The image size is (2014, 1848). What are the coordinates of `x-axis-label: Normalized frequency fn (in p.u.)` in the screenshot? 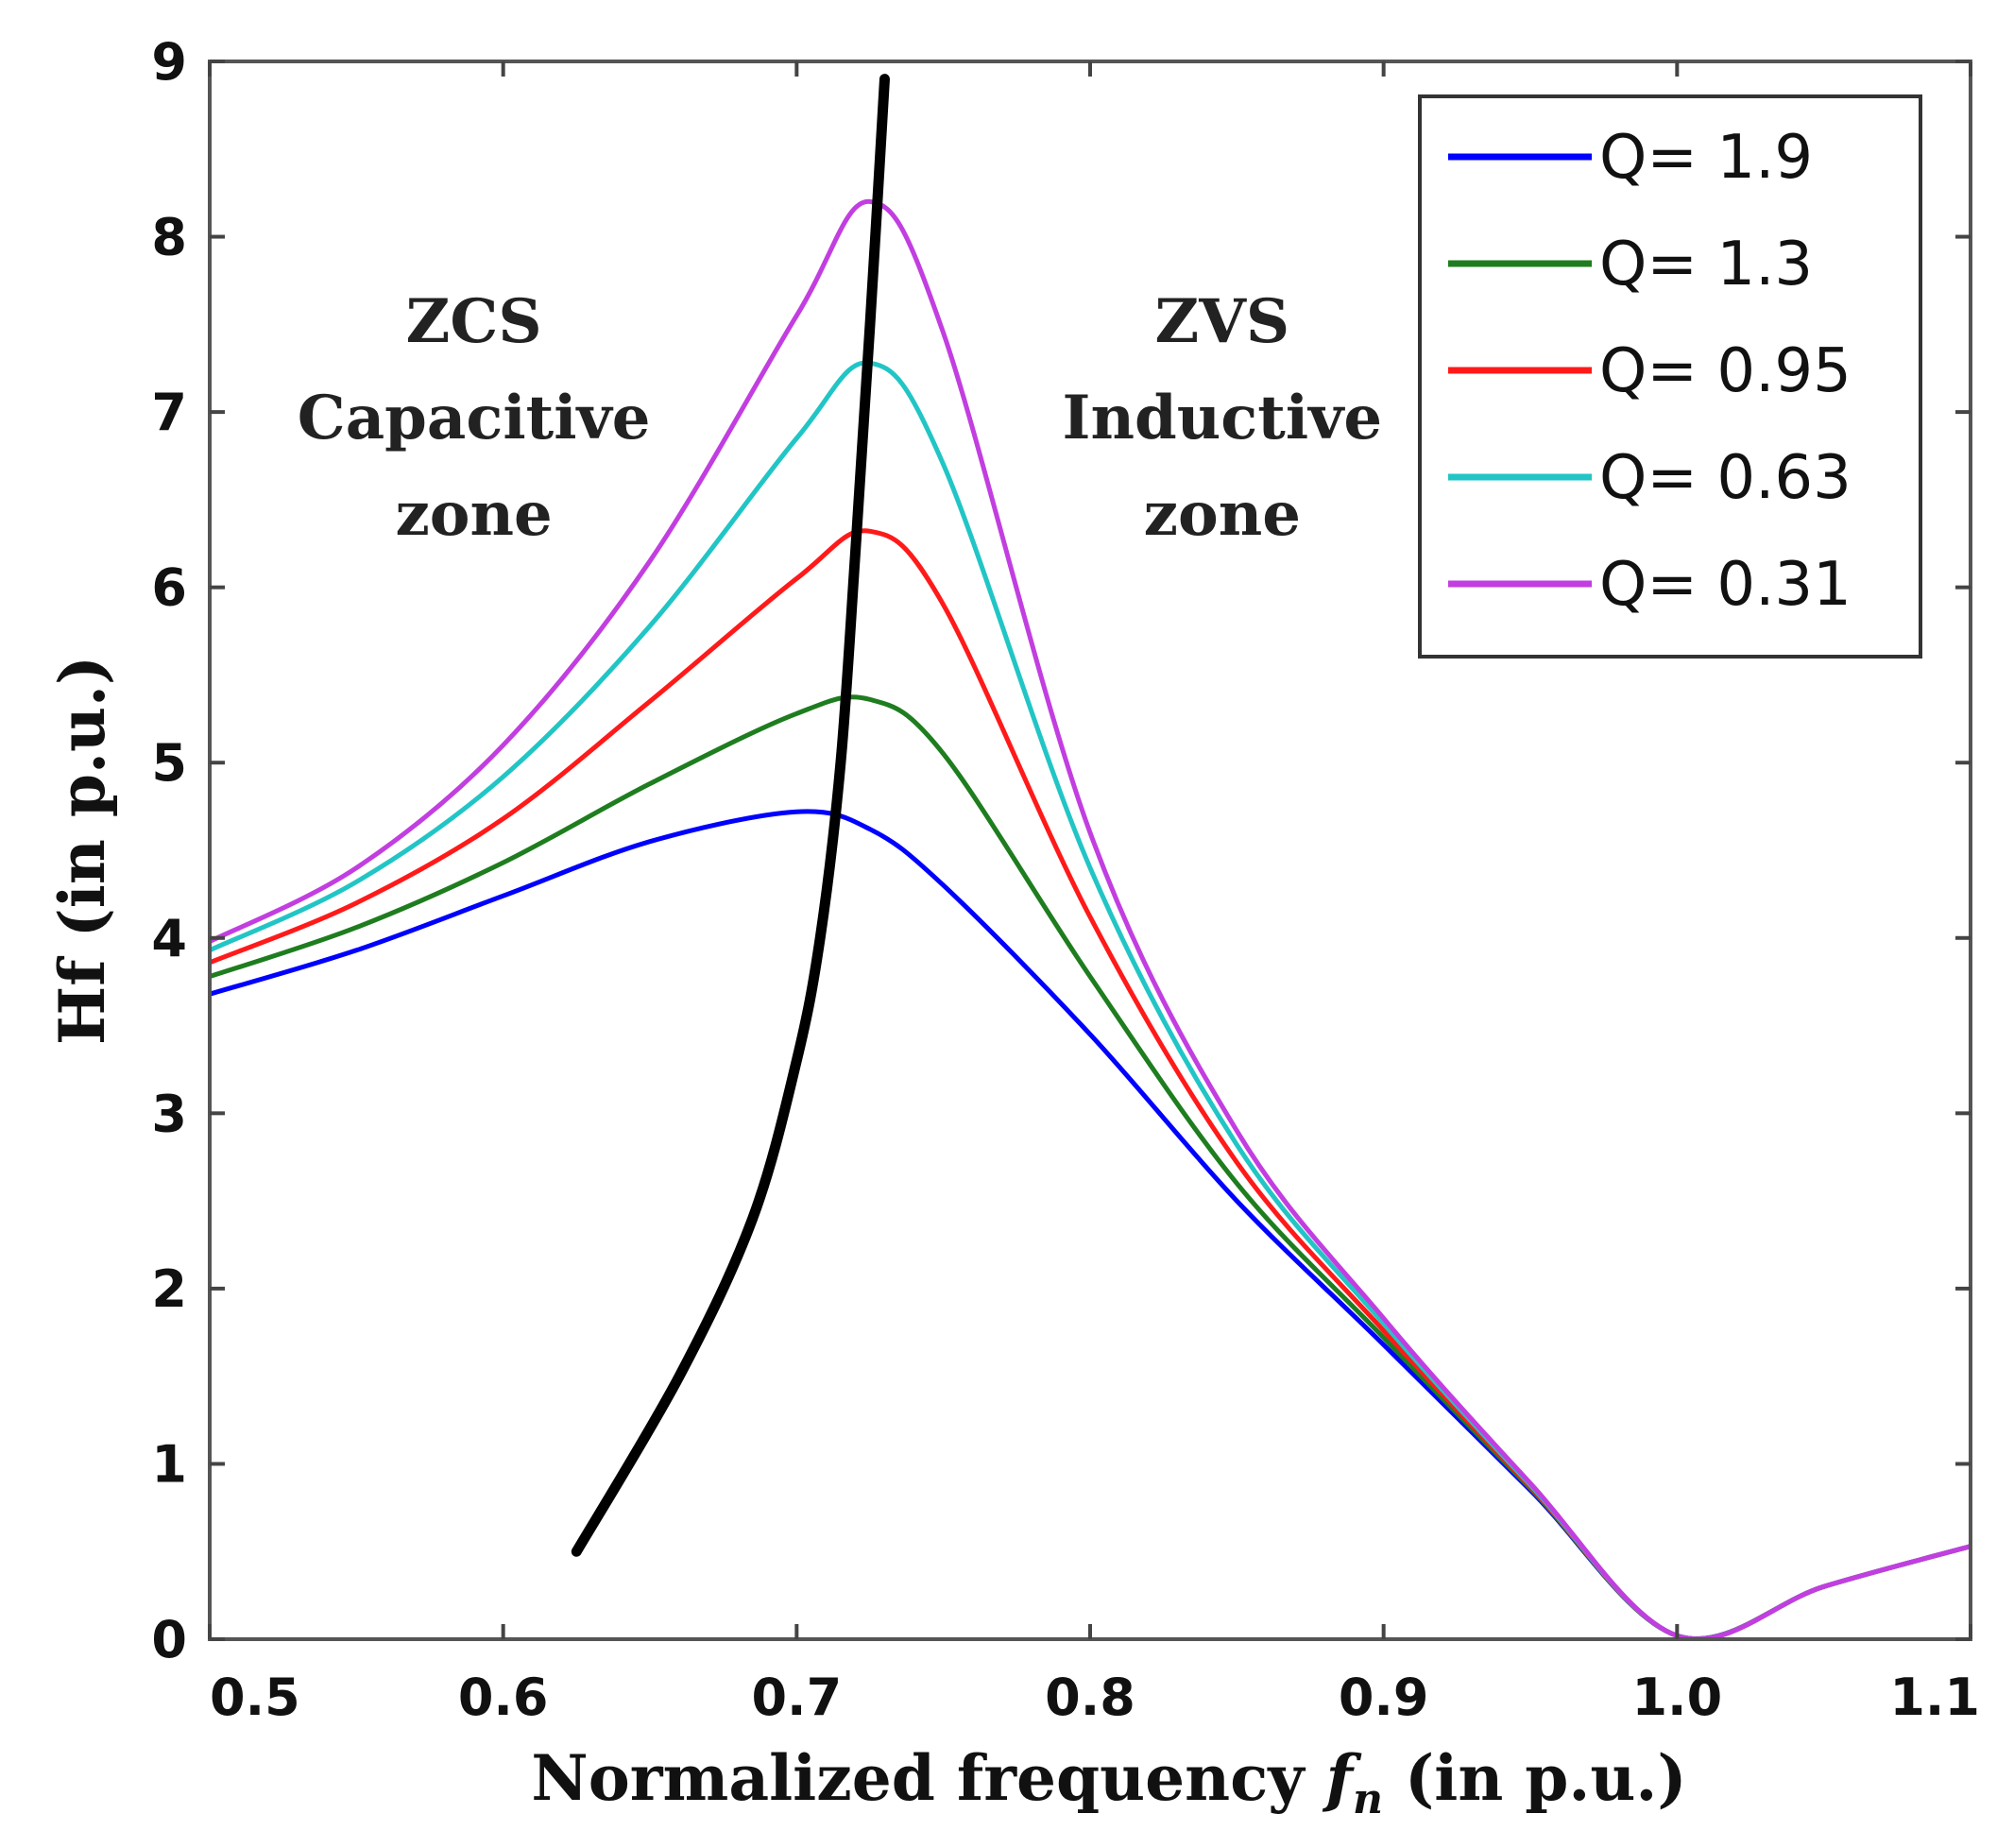 It's located at (1108, 1782).